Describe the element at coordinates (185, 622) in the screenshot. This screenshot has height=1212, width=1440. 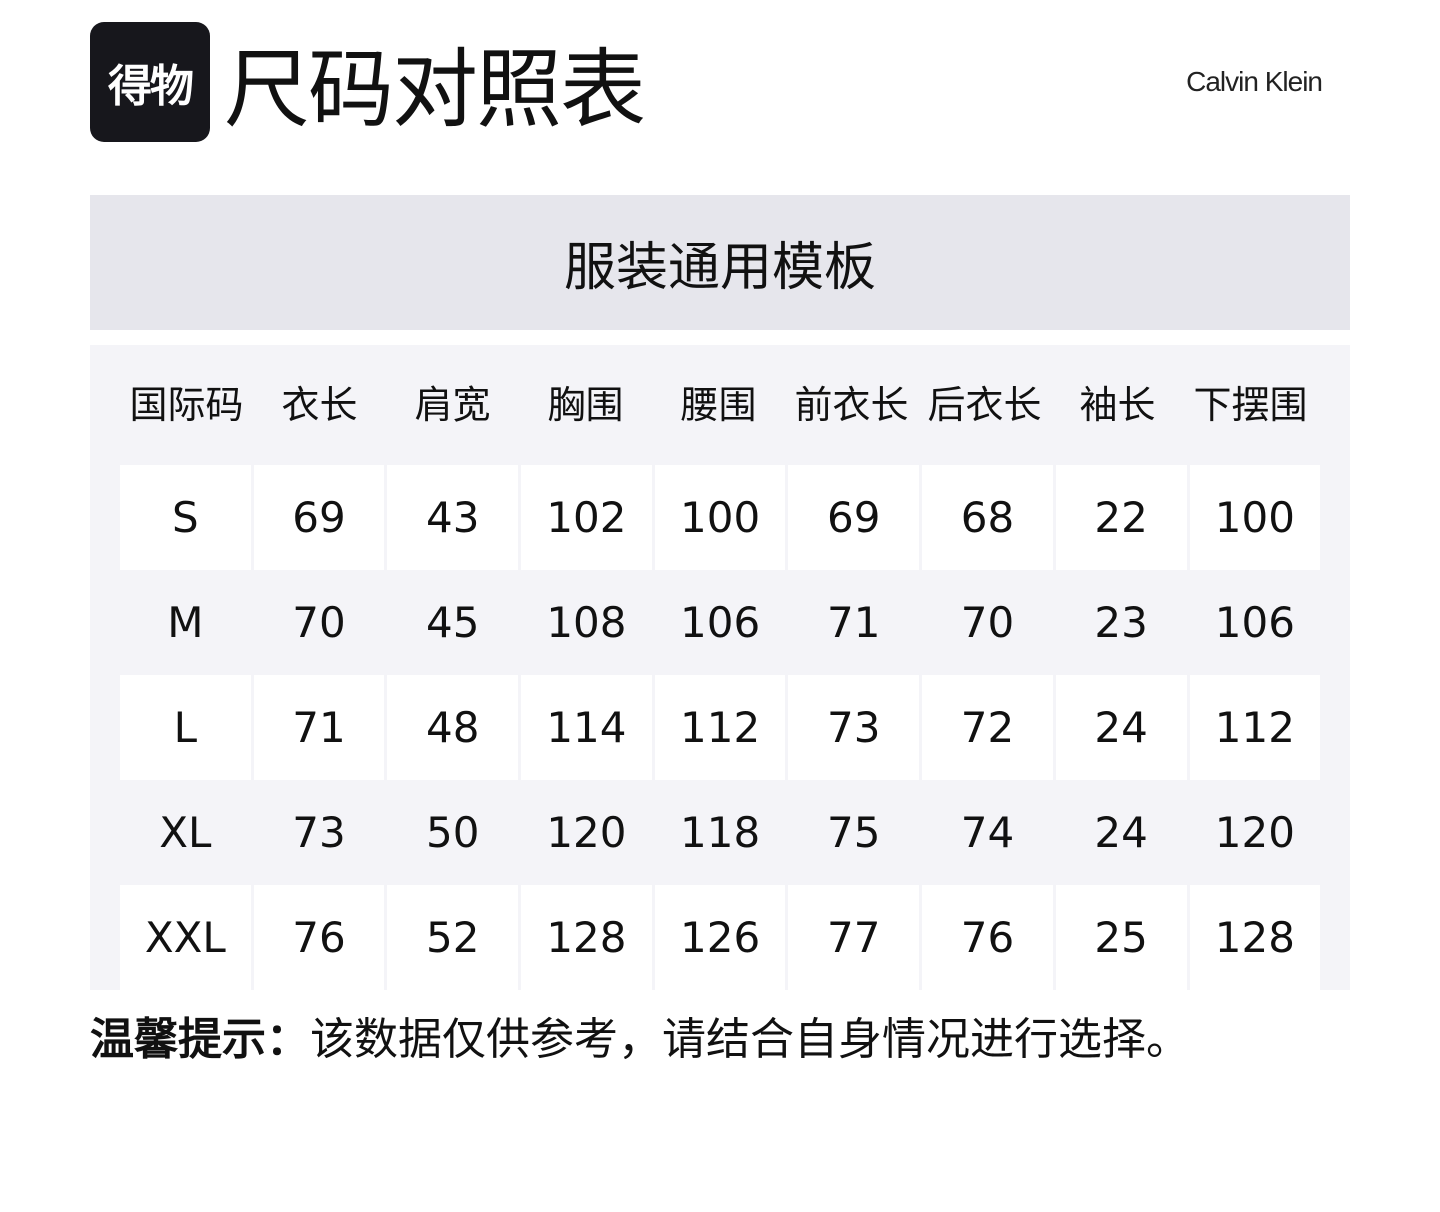
I see `table-cell: M` at that location.